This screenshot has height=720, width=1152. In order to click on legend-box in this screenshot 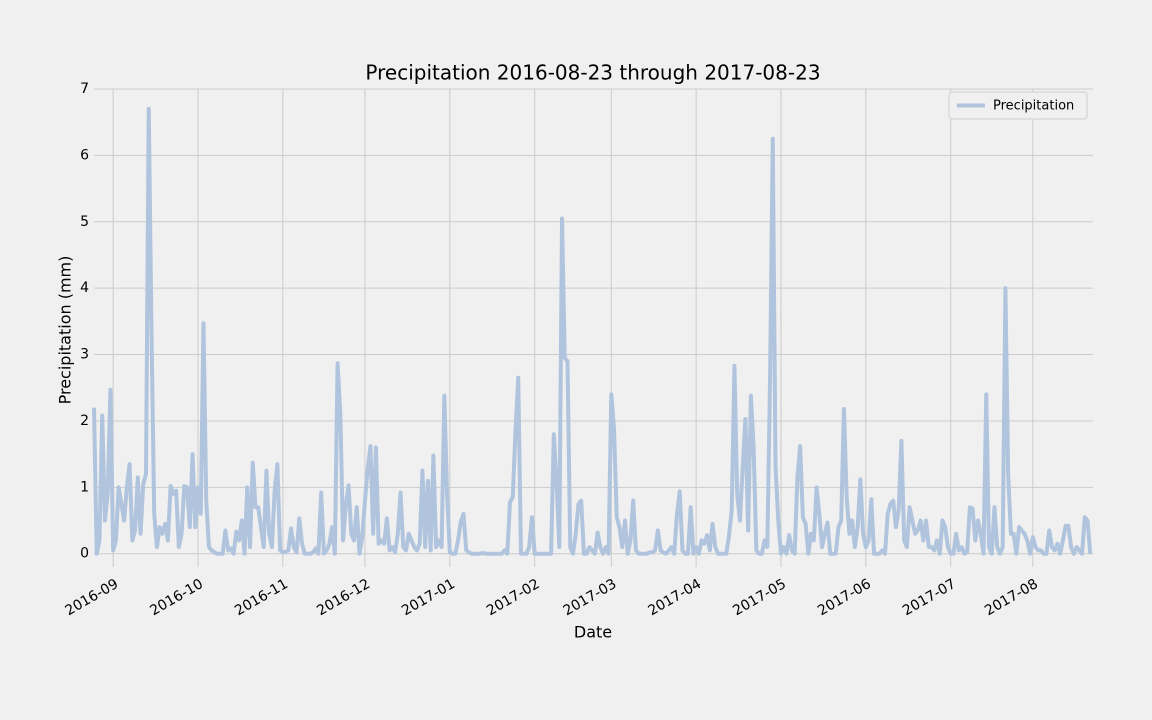, I will do `click(1018, 105)`.